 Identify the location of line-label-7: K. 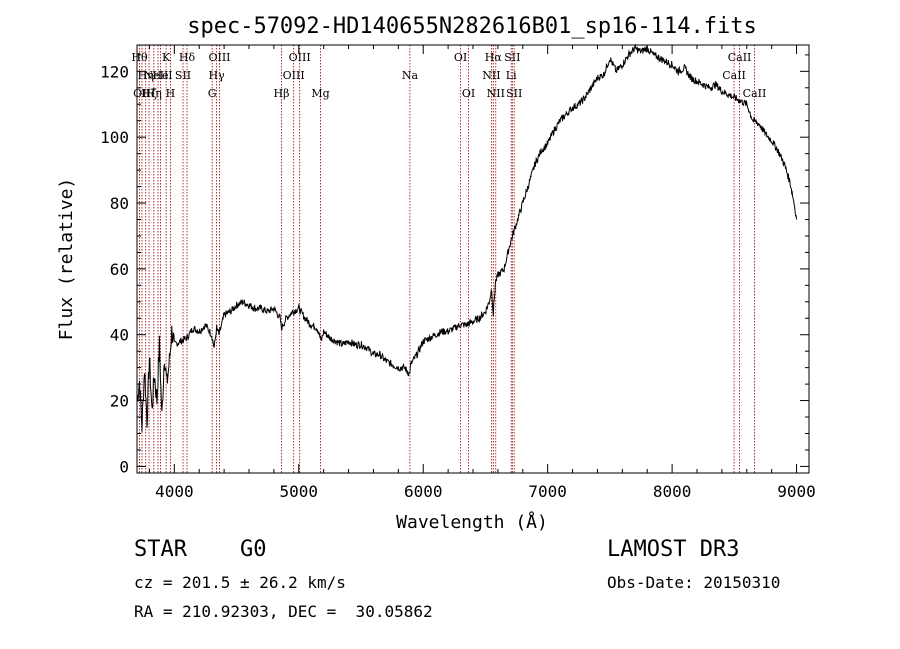
(166, 57).